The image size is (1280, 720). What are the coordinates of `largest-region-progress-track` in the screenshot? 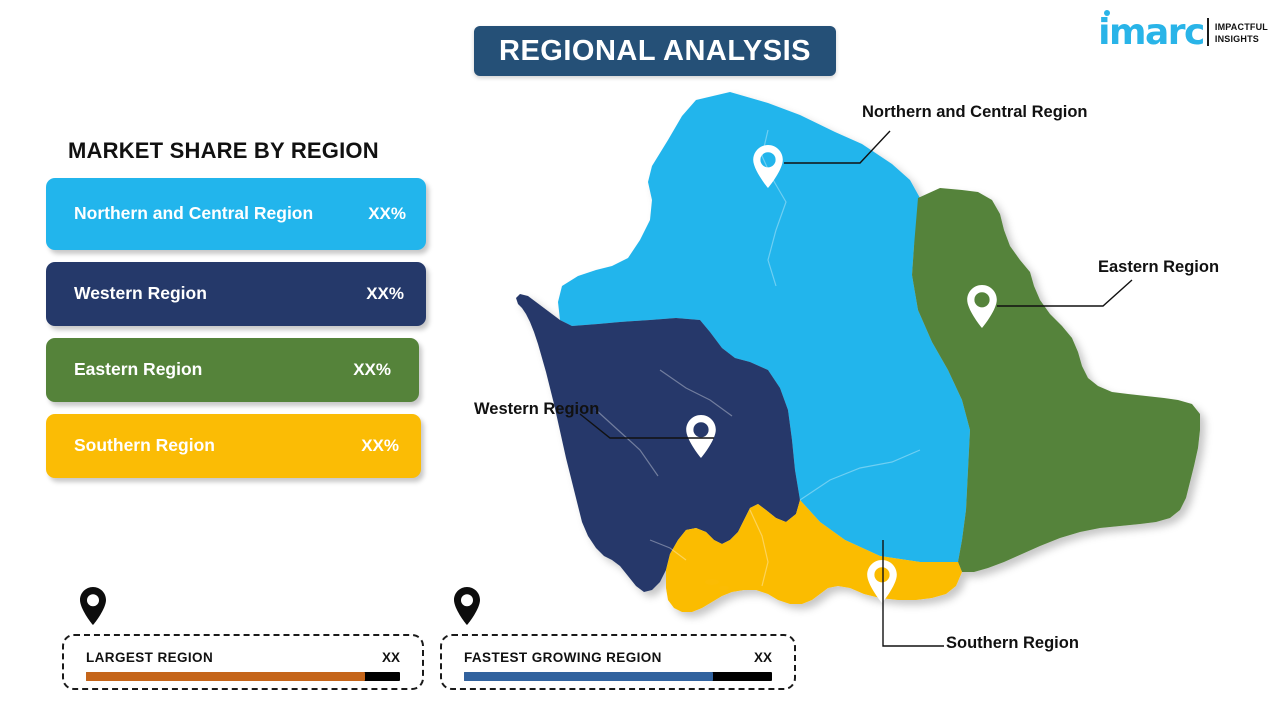 It's located at (243, 676).